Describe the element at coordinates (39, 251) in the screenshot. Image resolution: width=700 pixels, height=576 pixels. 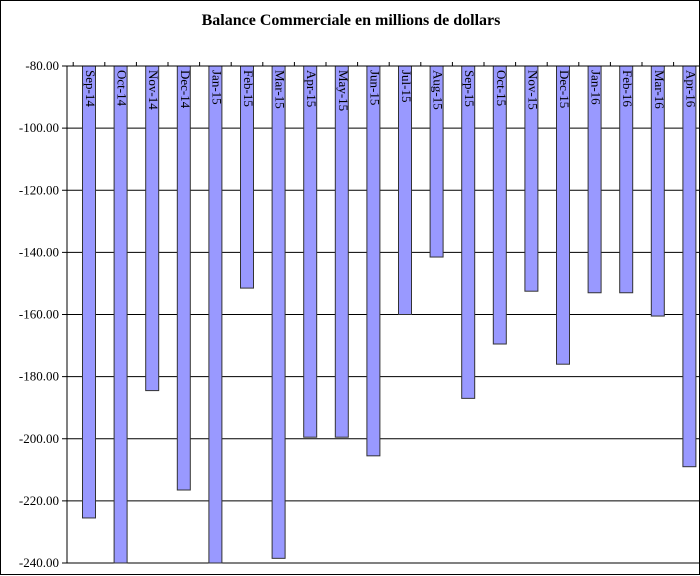
I see `y-tick-label: -140.00` at that location.